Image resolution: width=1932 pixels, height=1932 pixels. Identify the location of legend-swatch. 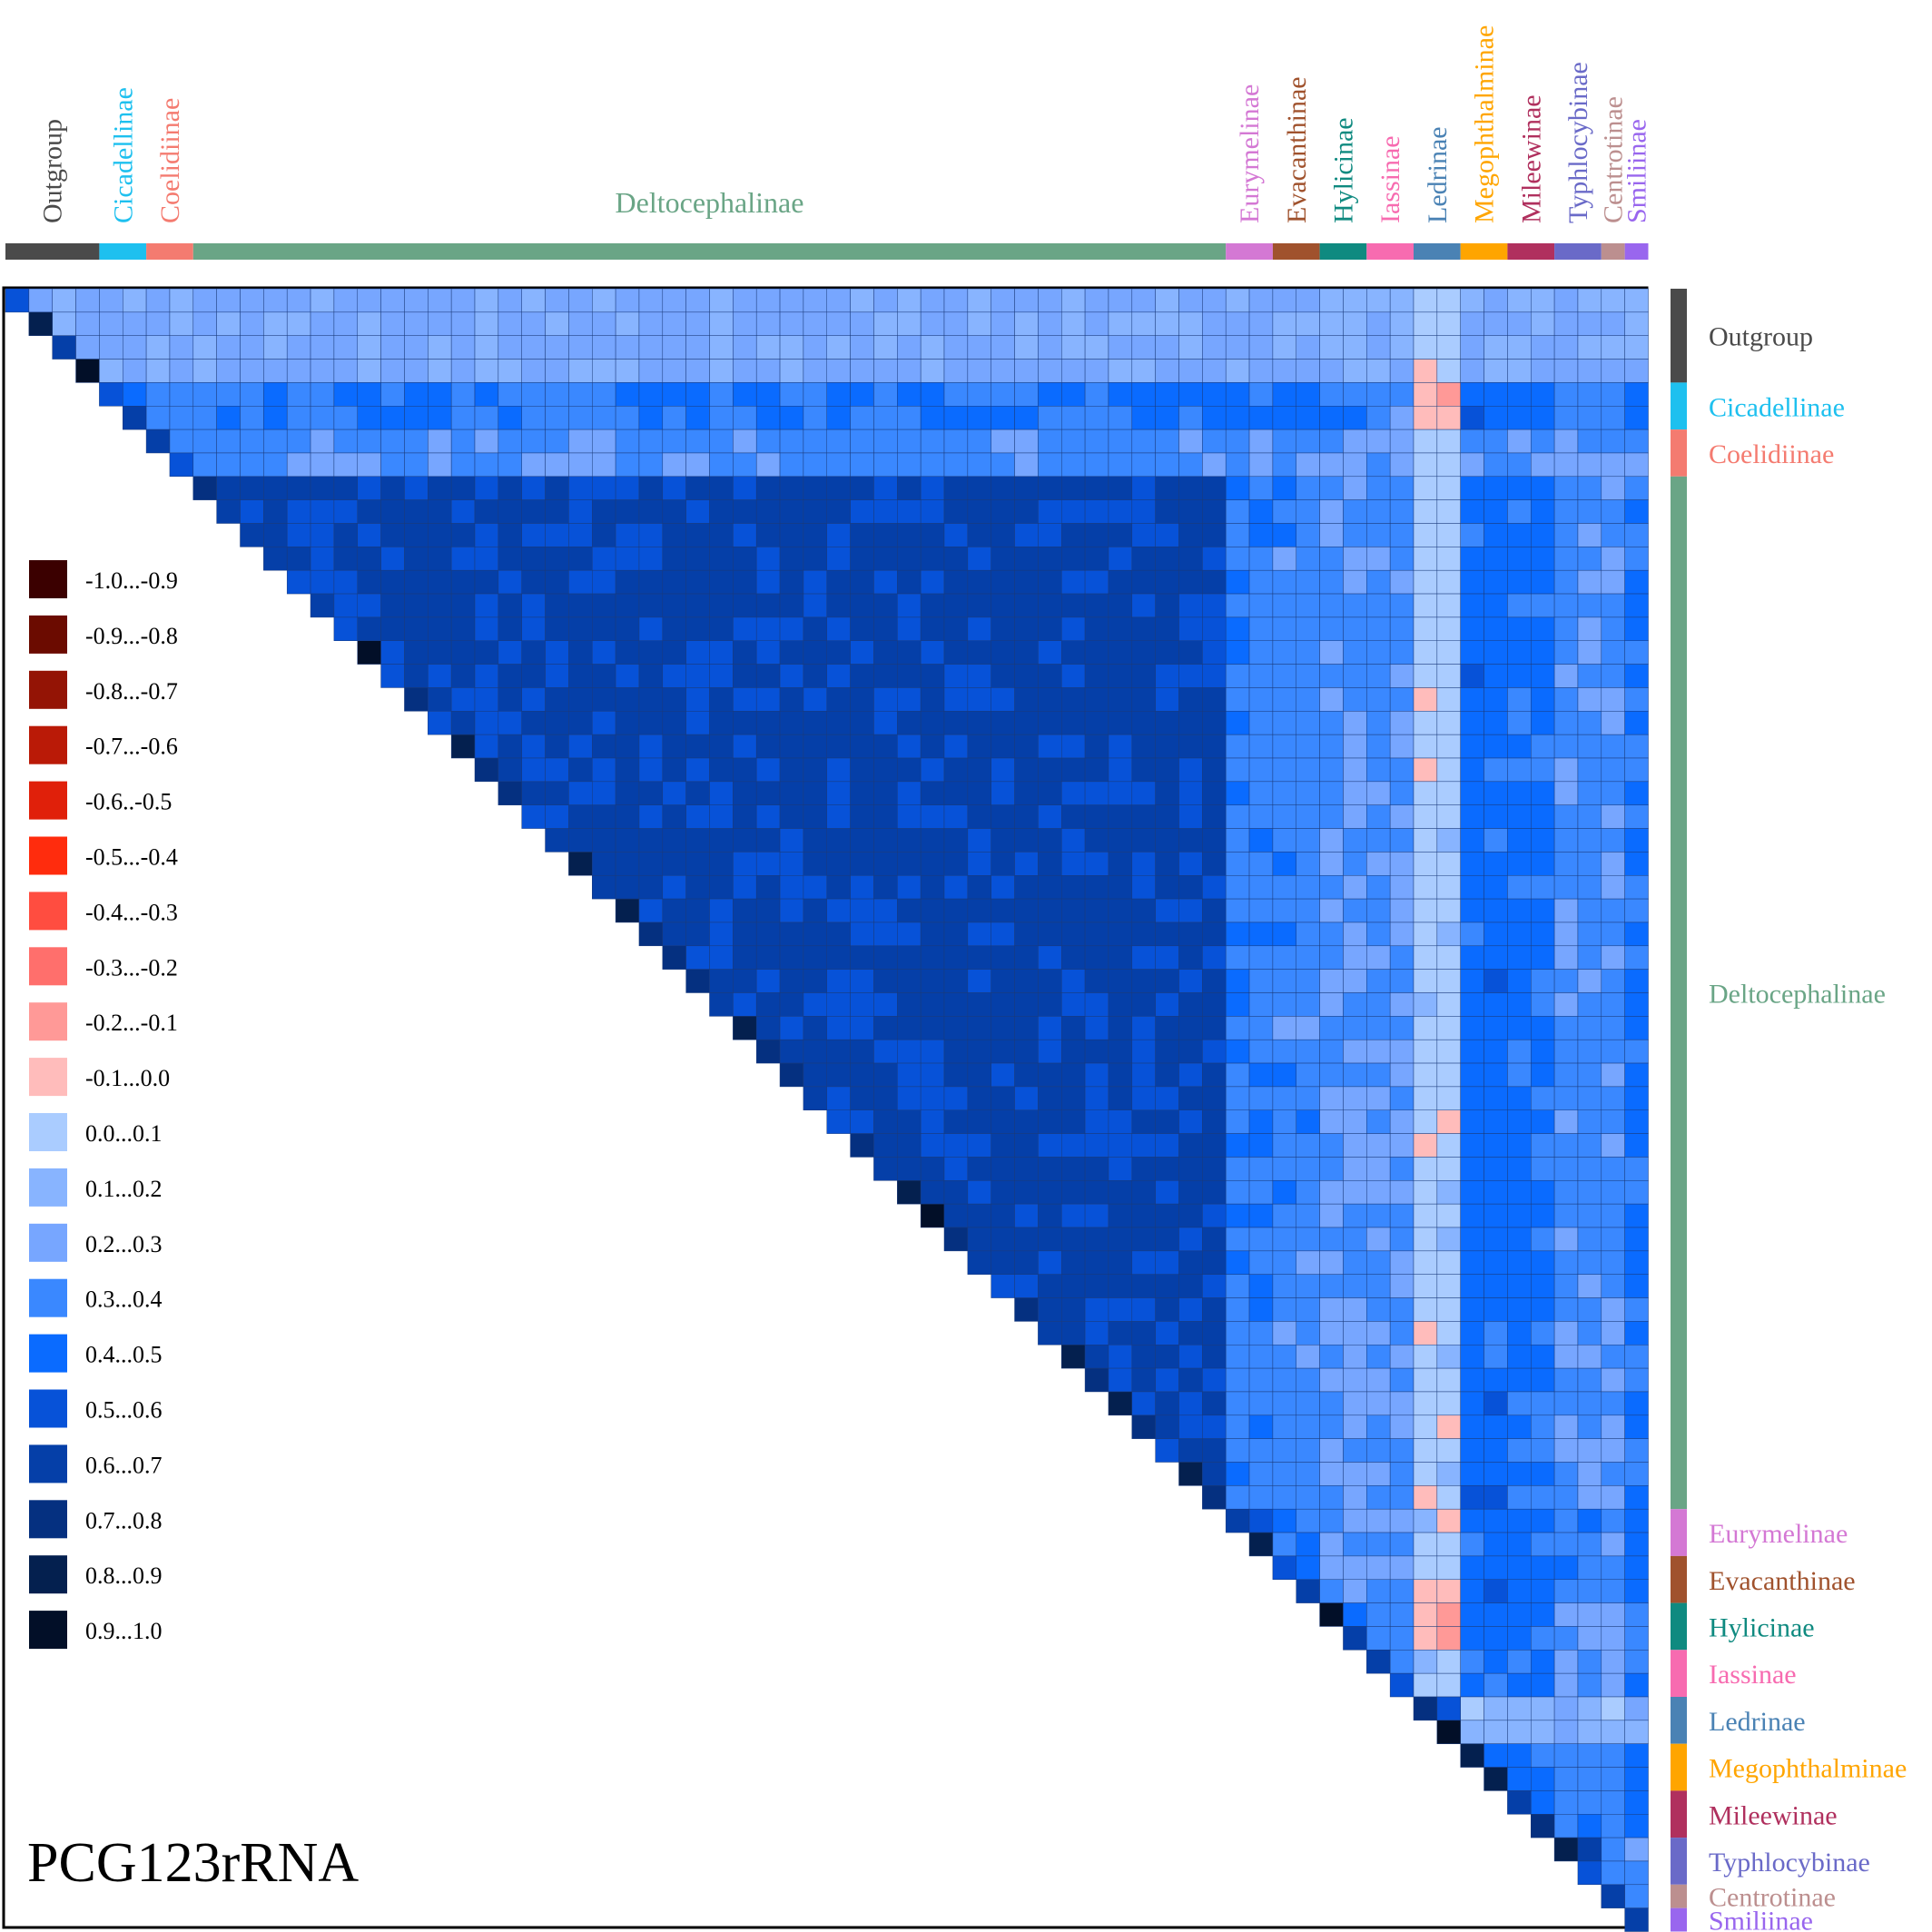
(48, 1574).